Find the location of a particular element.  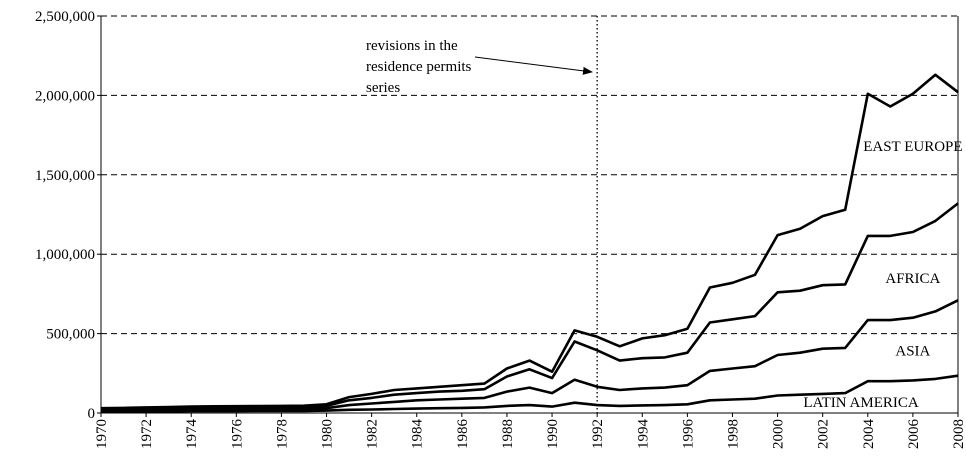

series-label: AFRICA is located at coordinates (912, 279).